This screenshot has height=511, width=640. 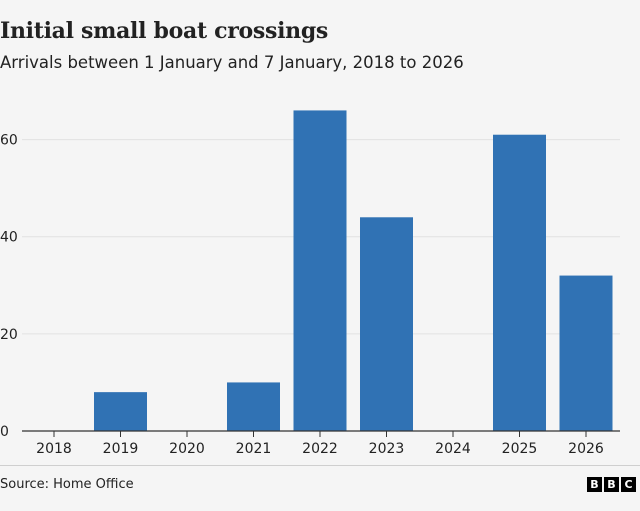 What do you see at coordinates (4, 432) in the screenshot?
I see `y-tick-label: 0` at bounding box center [4, 432].